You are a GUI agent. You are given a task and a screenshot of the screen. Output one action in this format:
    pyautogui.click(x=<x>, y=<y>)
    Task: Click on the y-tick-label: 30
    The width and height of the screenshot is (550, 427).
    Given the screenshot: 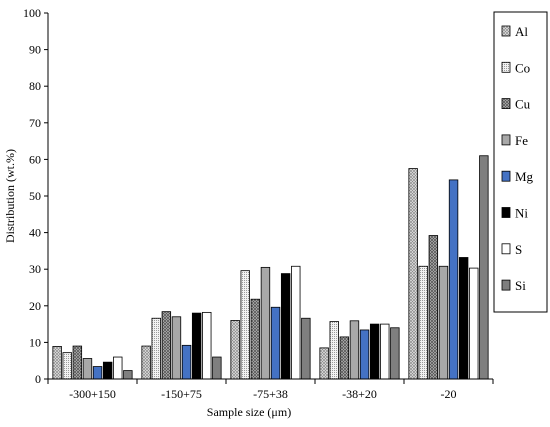 What is the action you would take?
    pyautogui.click(x=35, y=269)
    